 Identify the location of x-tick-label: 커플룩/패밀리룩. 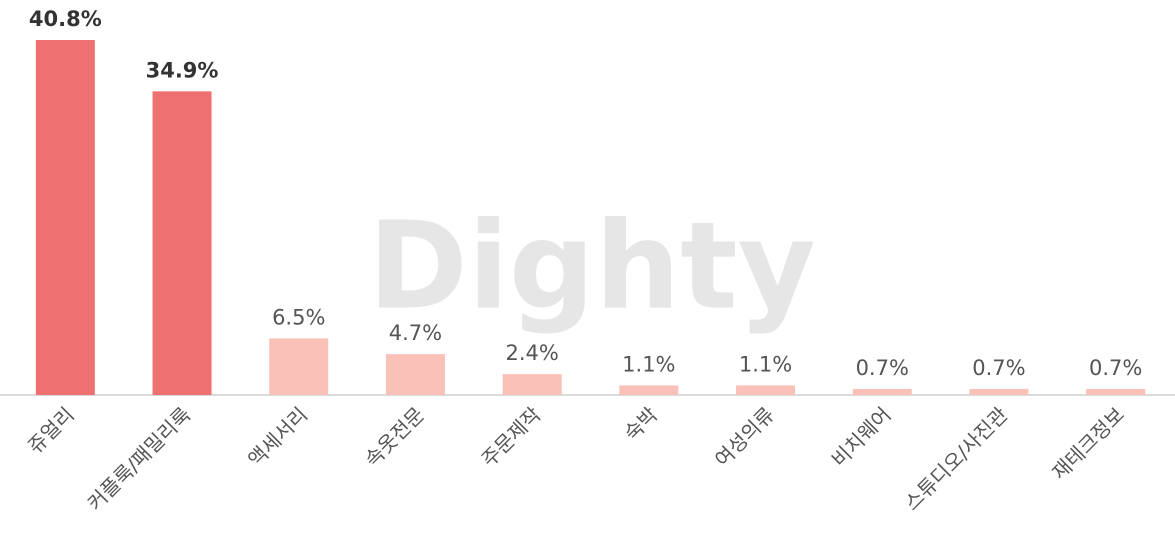
(139, 458).